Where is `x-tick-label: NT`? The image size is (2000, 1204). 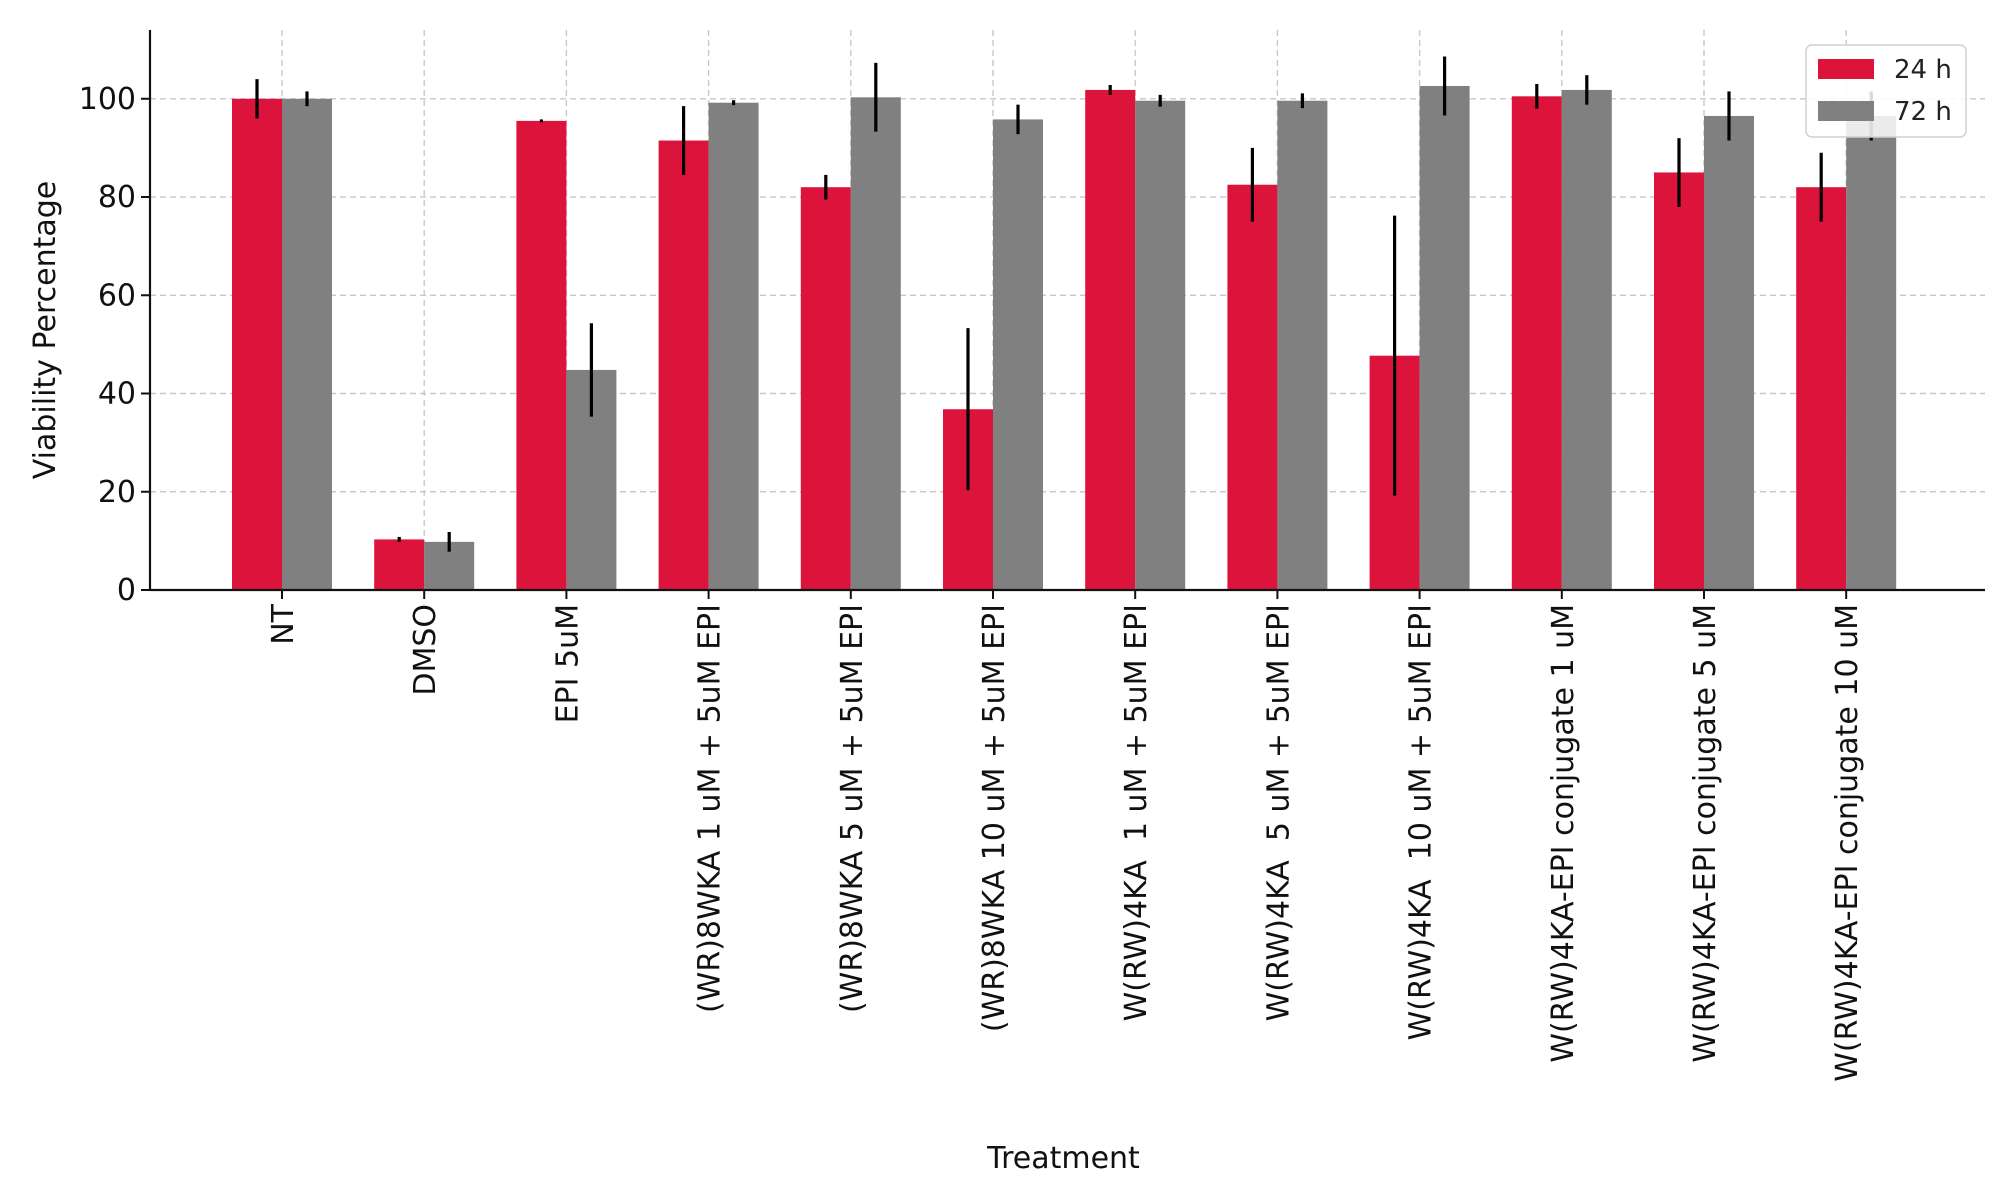 x-tick-label: NT is located at coordinates (283, 623).